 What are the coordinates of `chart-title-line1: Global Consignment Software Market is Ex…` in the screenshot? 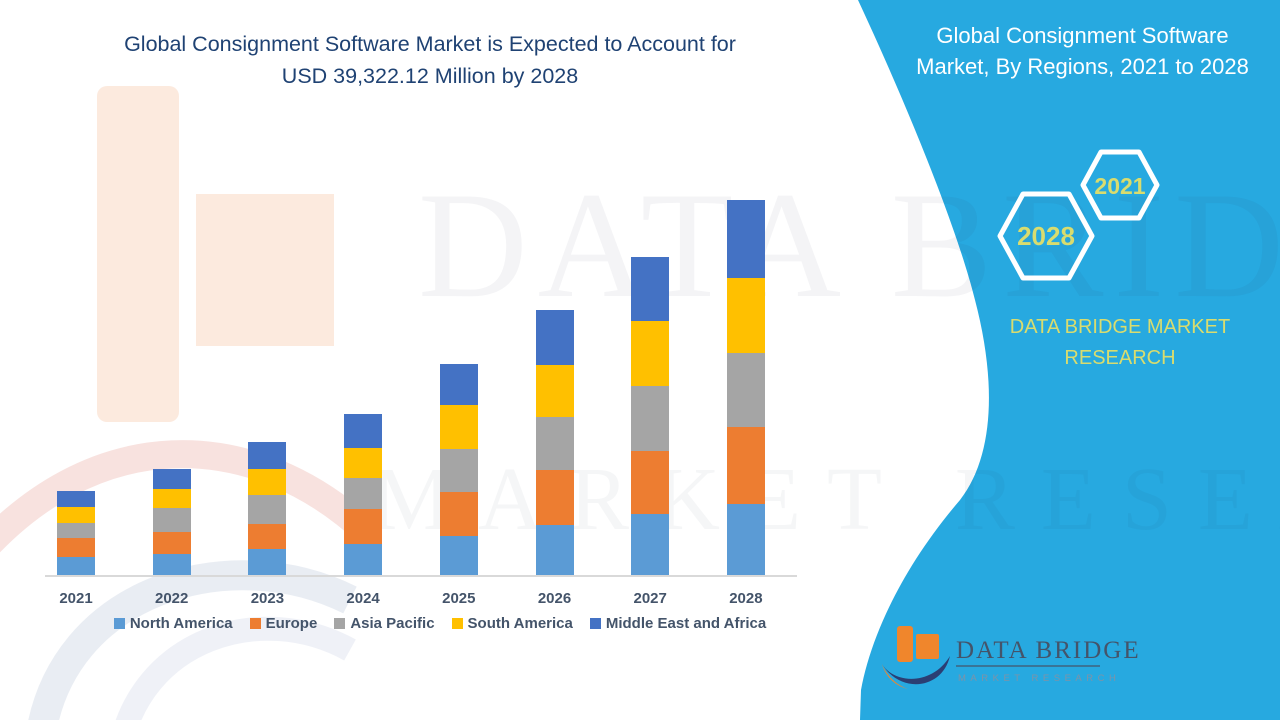 It's located at (430, 44).